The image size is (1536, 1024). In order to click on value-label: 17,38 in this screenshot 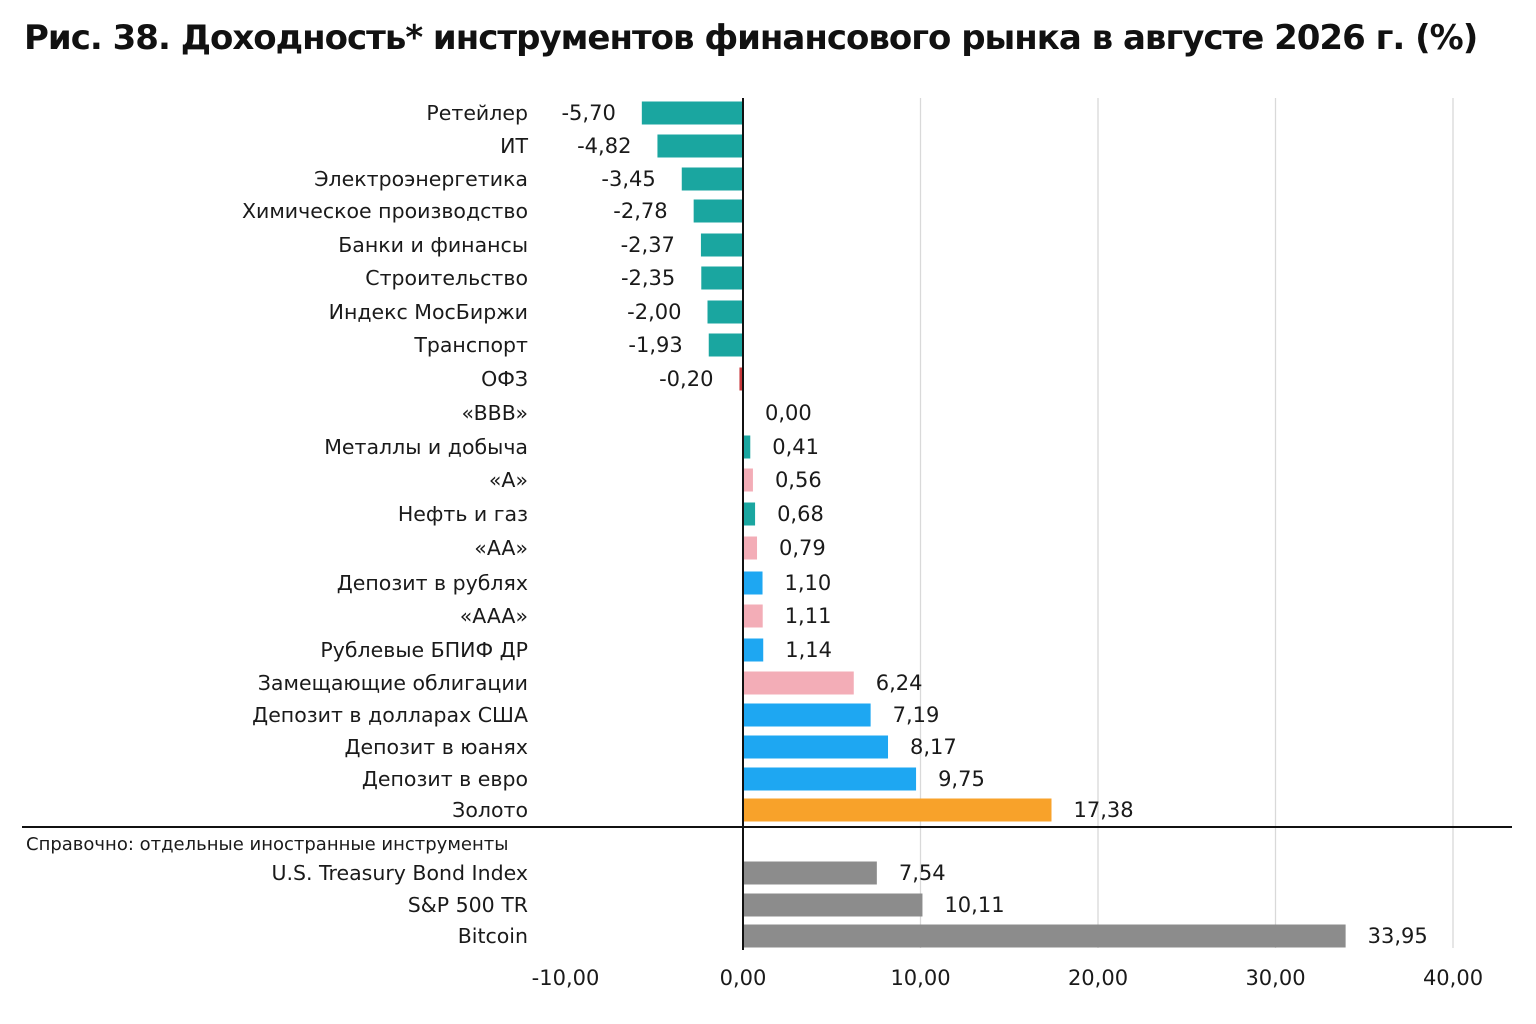, I will do `click(1103, 810)`.